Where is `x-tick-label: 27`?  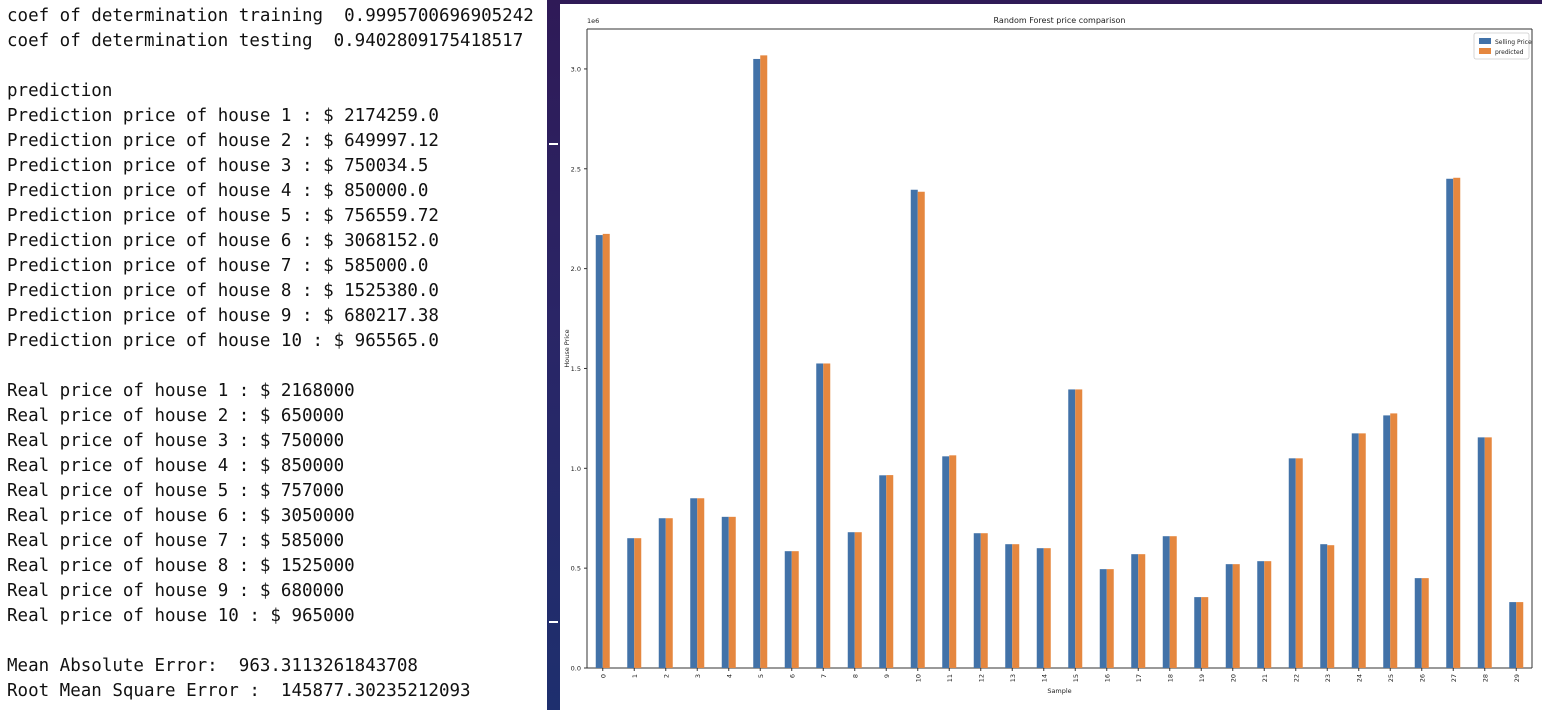
x-tick-label: 27 is located at coordinates (1454, 678).